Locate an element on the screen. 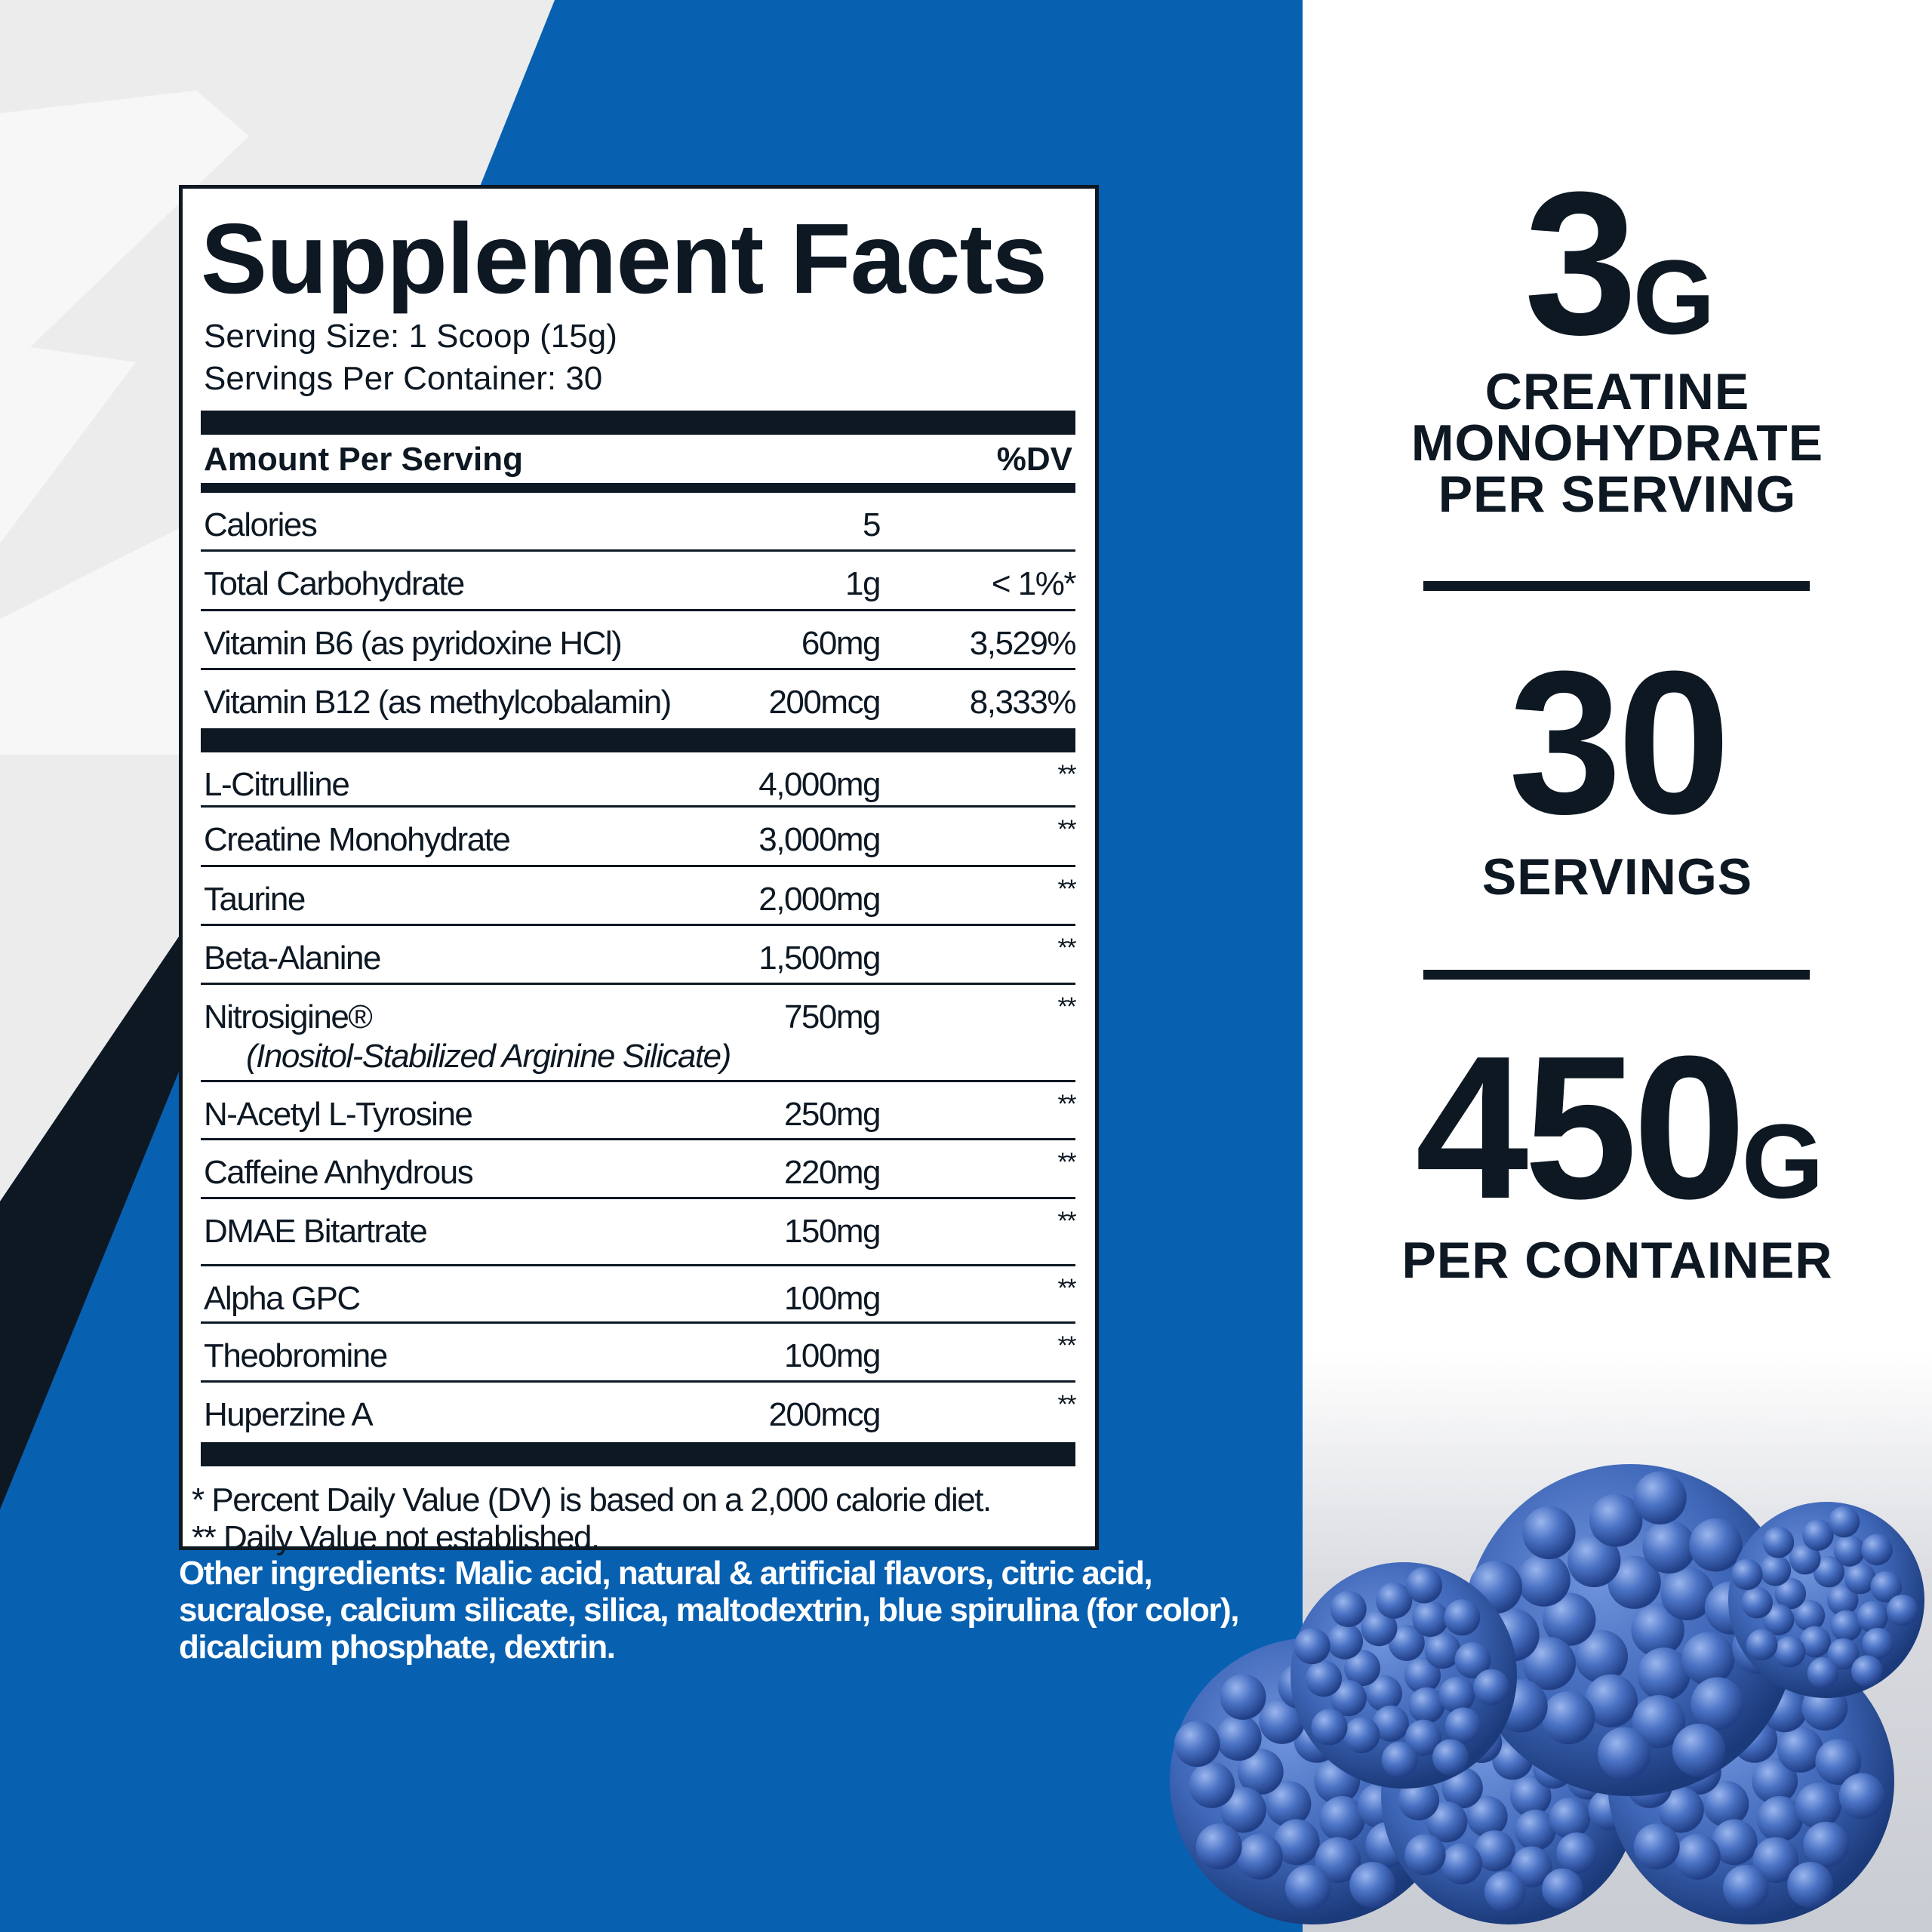 This screenshot has height=1932, width=1932. table-row: L-Citrulline 4,000mg ** is located at coordinates (639, 780).